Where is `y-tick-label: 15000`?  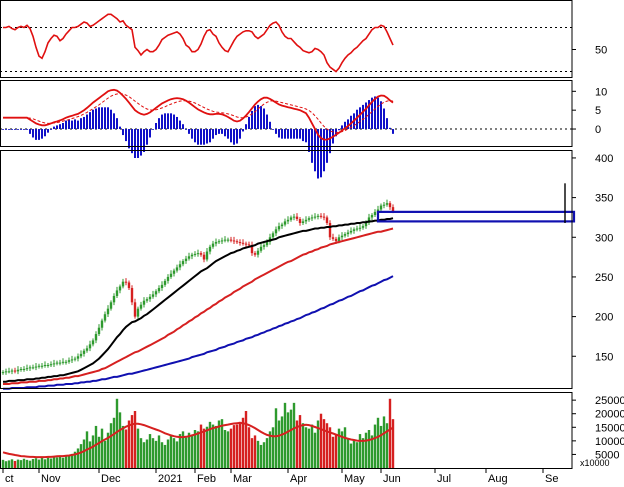
y-tick-label: 15000 is located at coordinates (609, 428).